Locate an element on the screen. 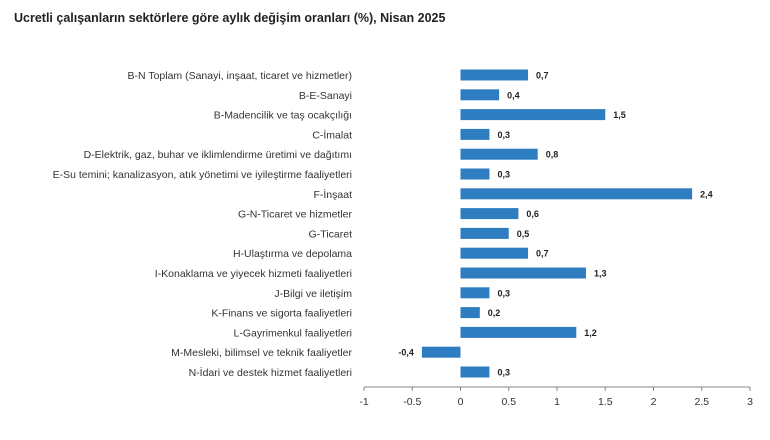 The width and height of the screenshot is (770, 440). x-tick-label: 2 is located at coordinates (654, 402).